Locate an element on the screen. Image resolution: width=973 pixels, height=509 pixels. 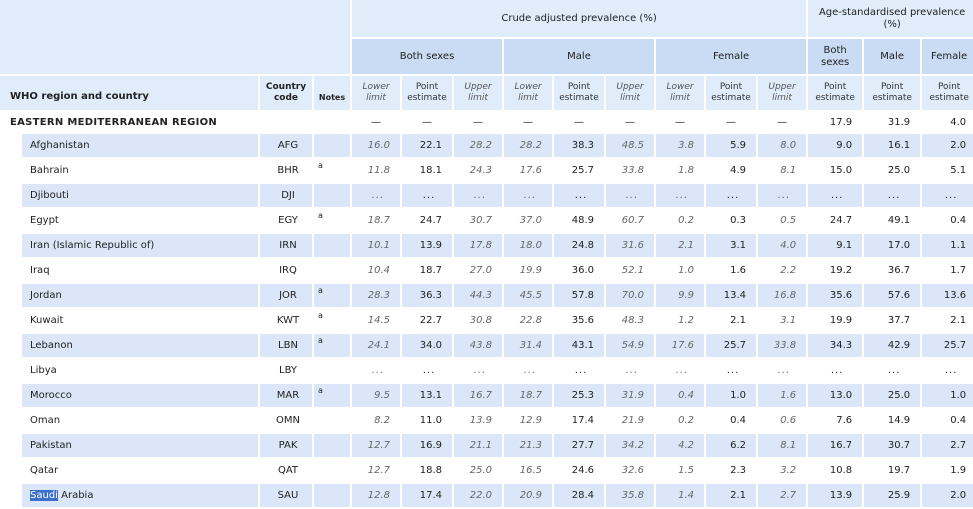
value-cell: 1.7 is located at coordinates (947, 270).